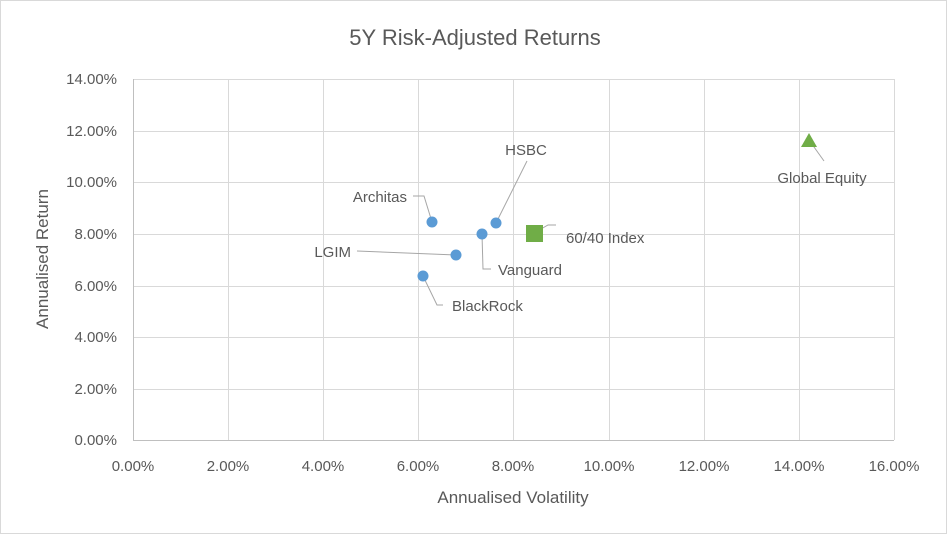  What do you see at coordinates (534, 233) in the screenshot?
I see `point-6040-index` at bounding box center [534, 233].